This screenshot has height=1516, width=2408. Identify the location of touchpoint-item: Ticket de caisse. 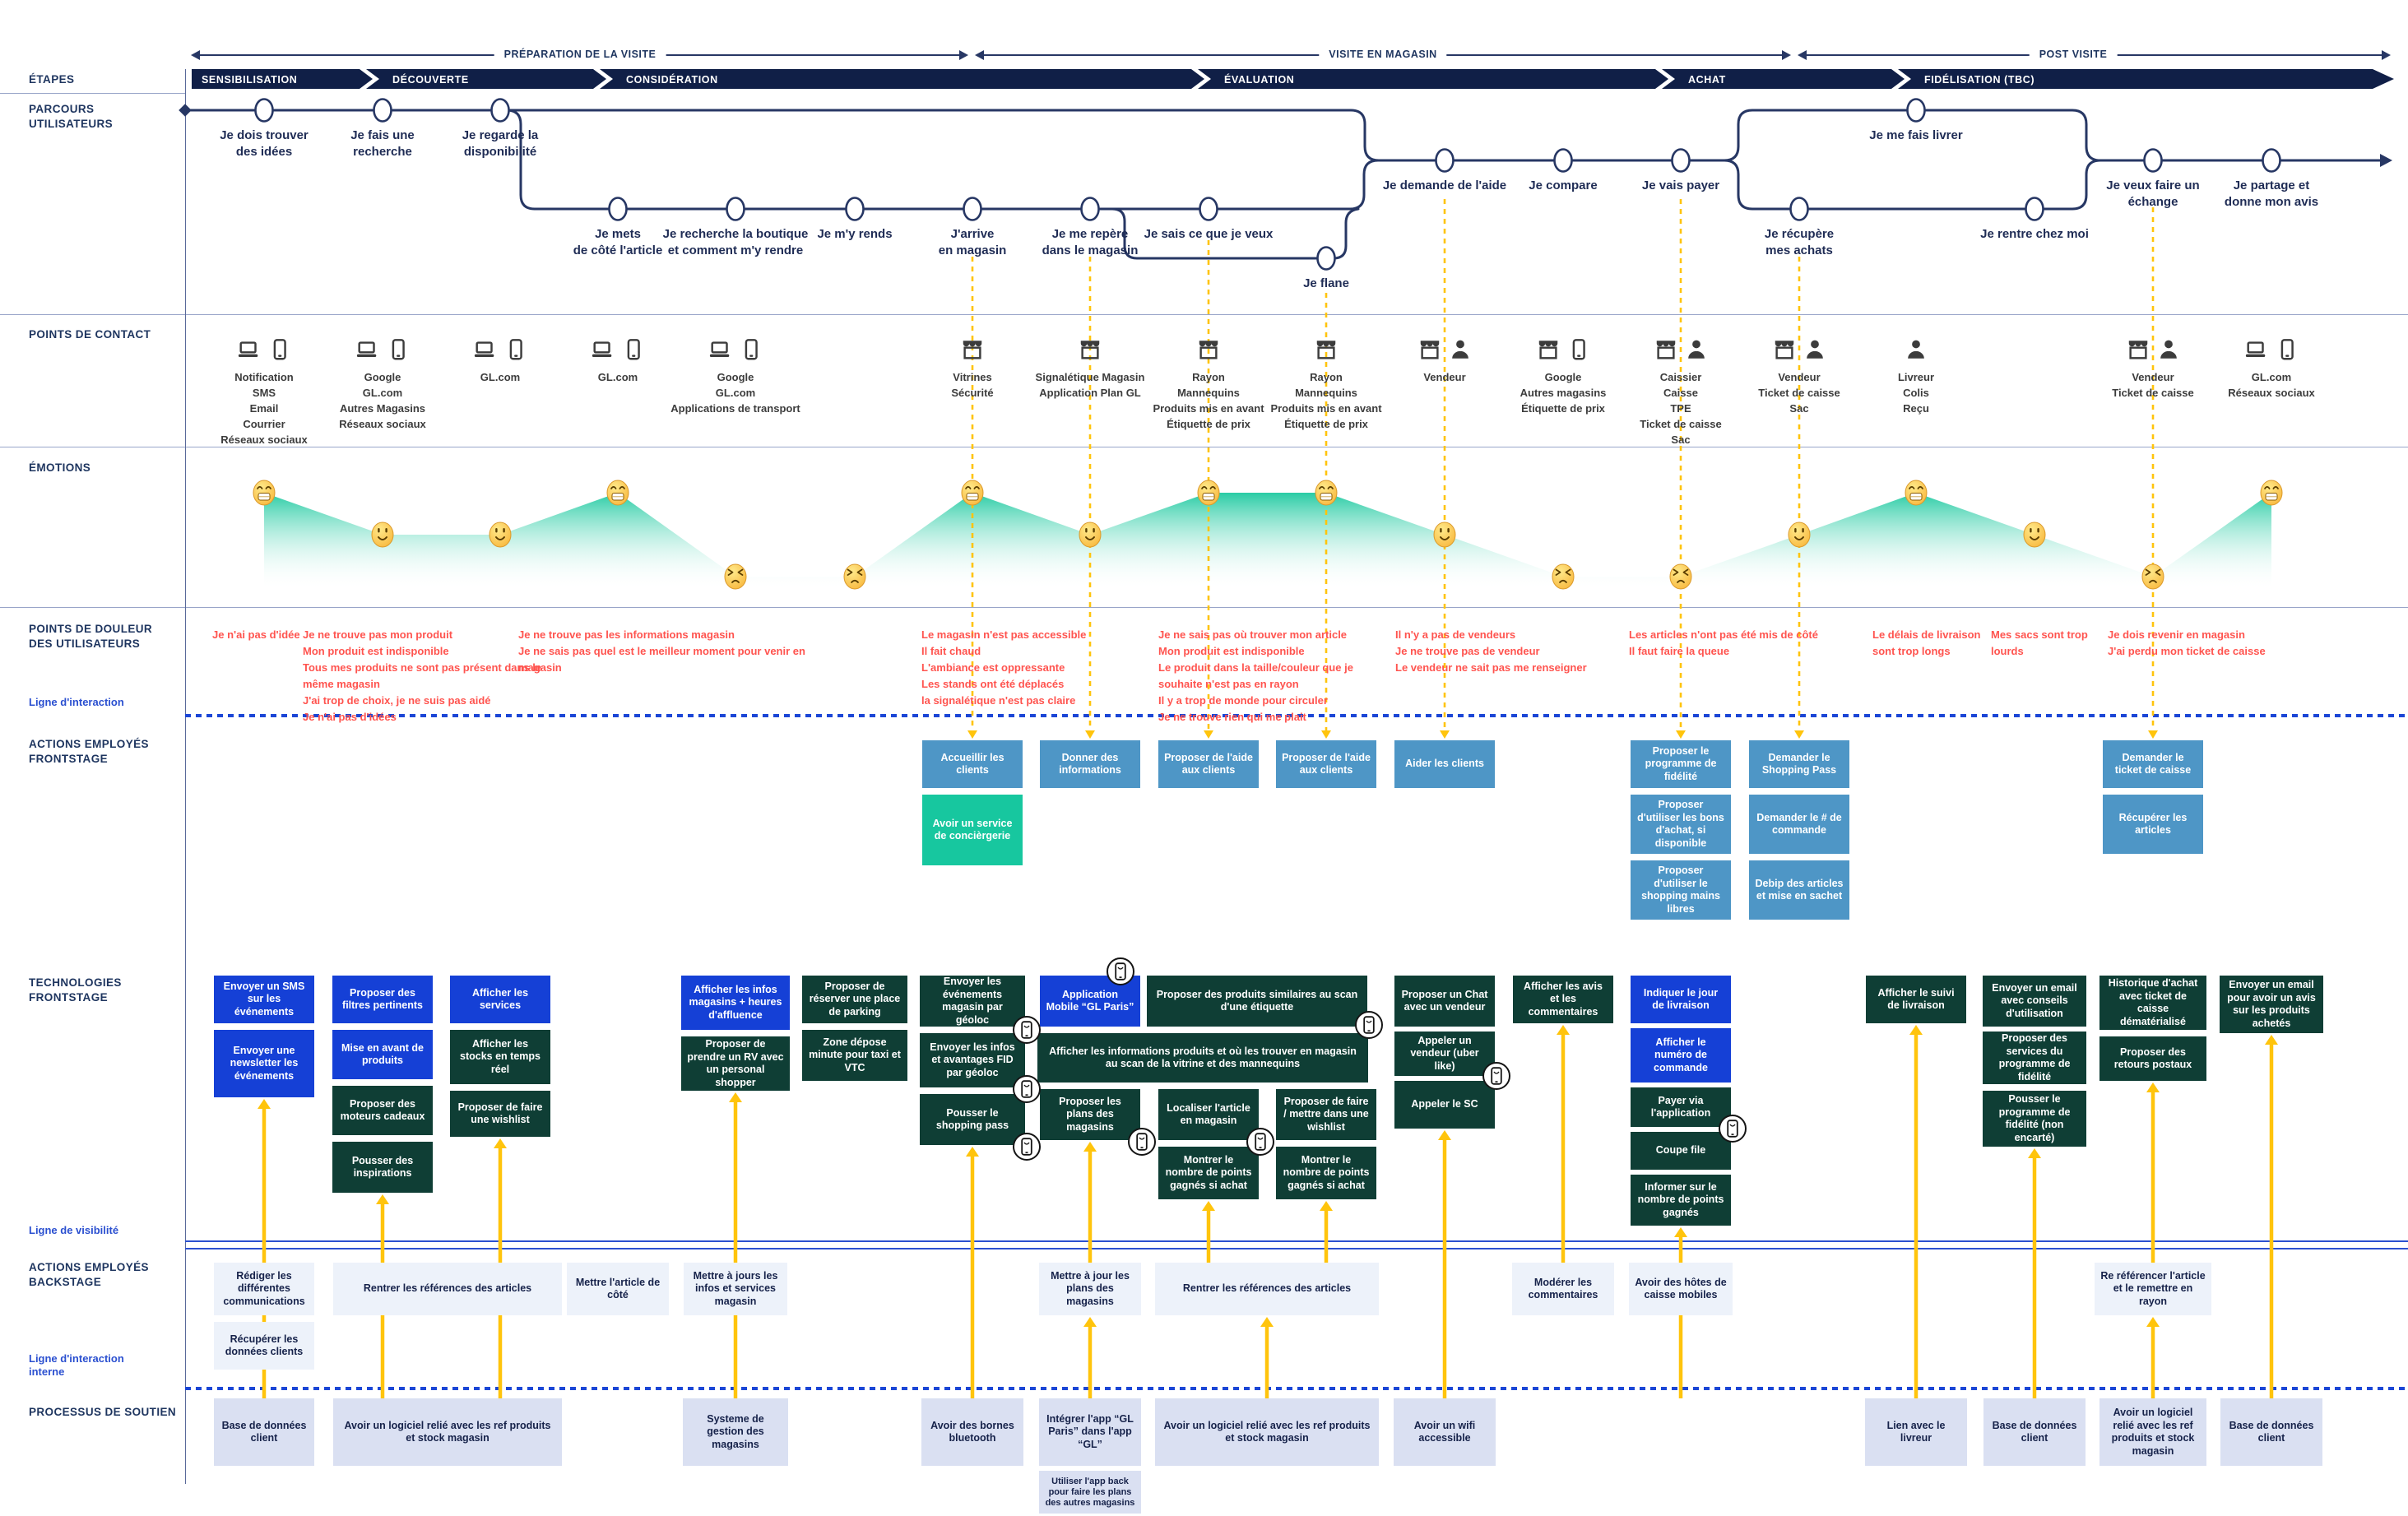
(1799, 393).